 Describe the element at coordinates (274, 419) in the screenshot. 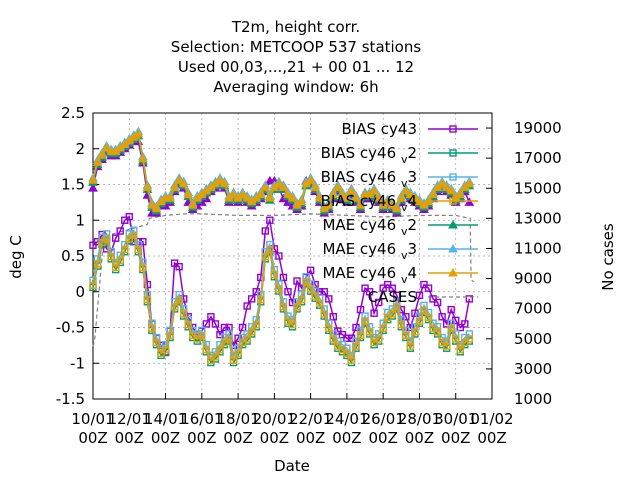

I see `x-tick-label-day: 20/01` at that location.